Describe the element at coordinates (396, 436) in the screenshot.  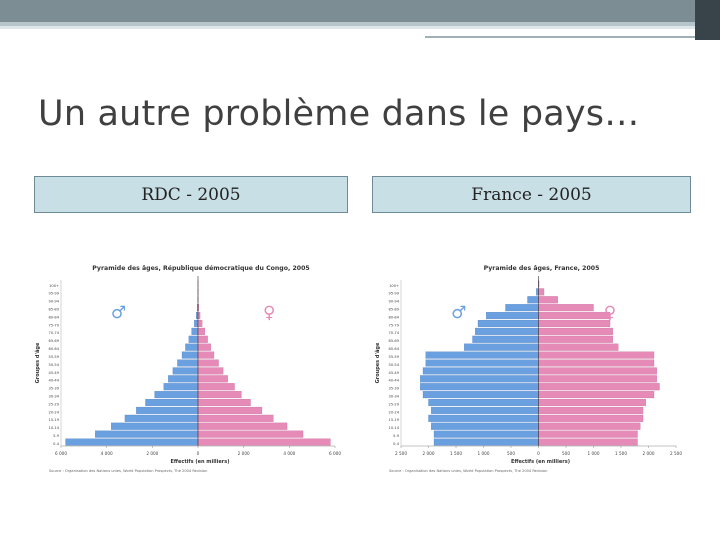
I see `age-tick-label: 5-9` at that location.